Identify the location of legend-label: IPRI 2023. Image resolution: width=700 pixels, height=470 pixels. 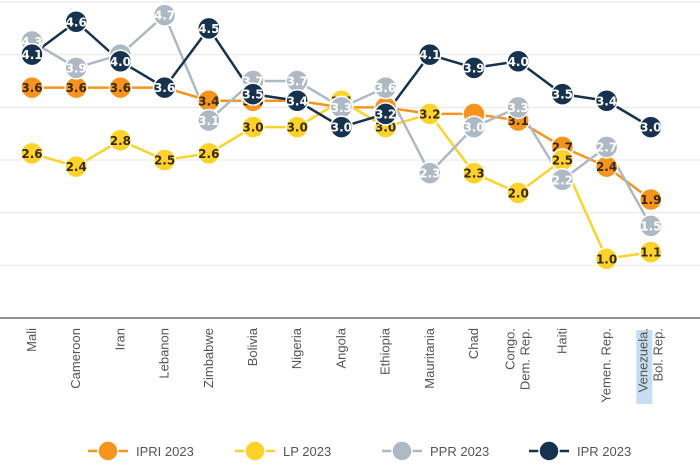
(165, 451).